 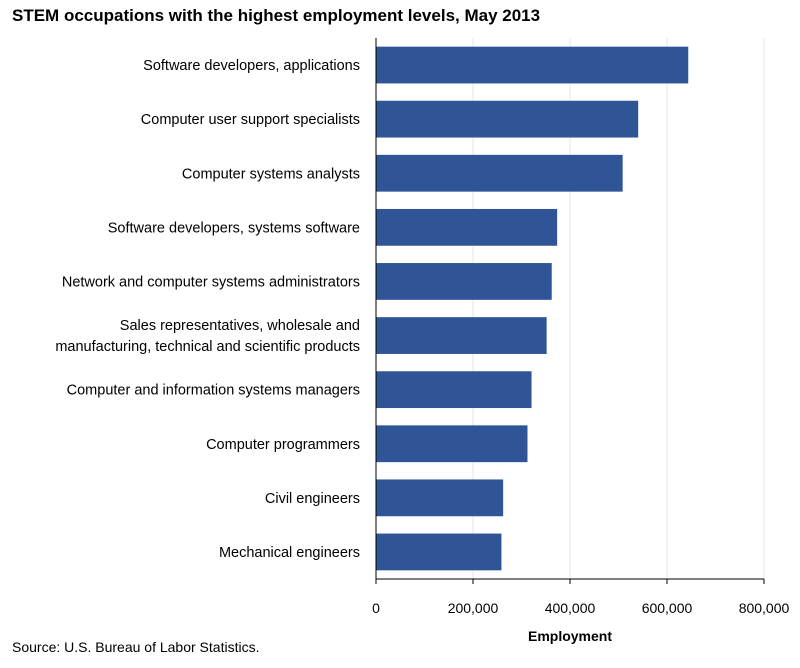 What do you see at coordinates (764, 608) in the screenshot?
I see `x-tick-label: 800,000` at bounding box center [764, 608].